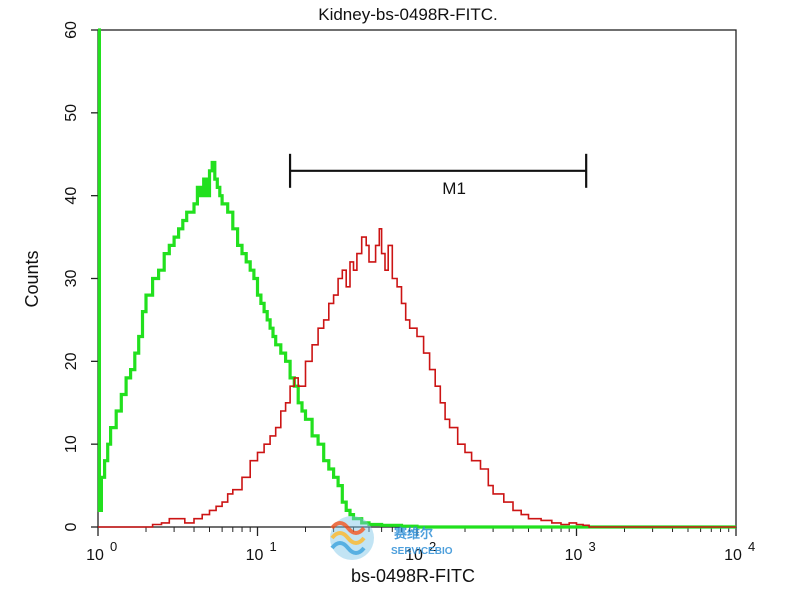  Describe the element at coordinates (352, 538) in the screenshot. I see `servicebio-logo-icon` at that location.